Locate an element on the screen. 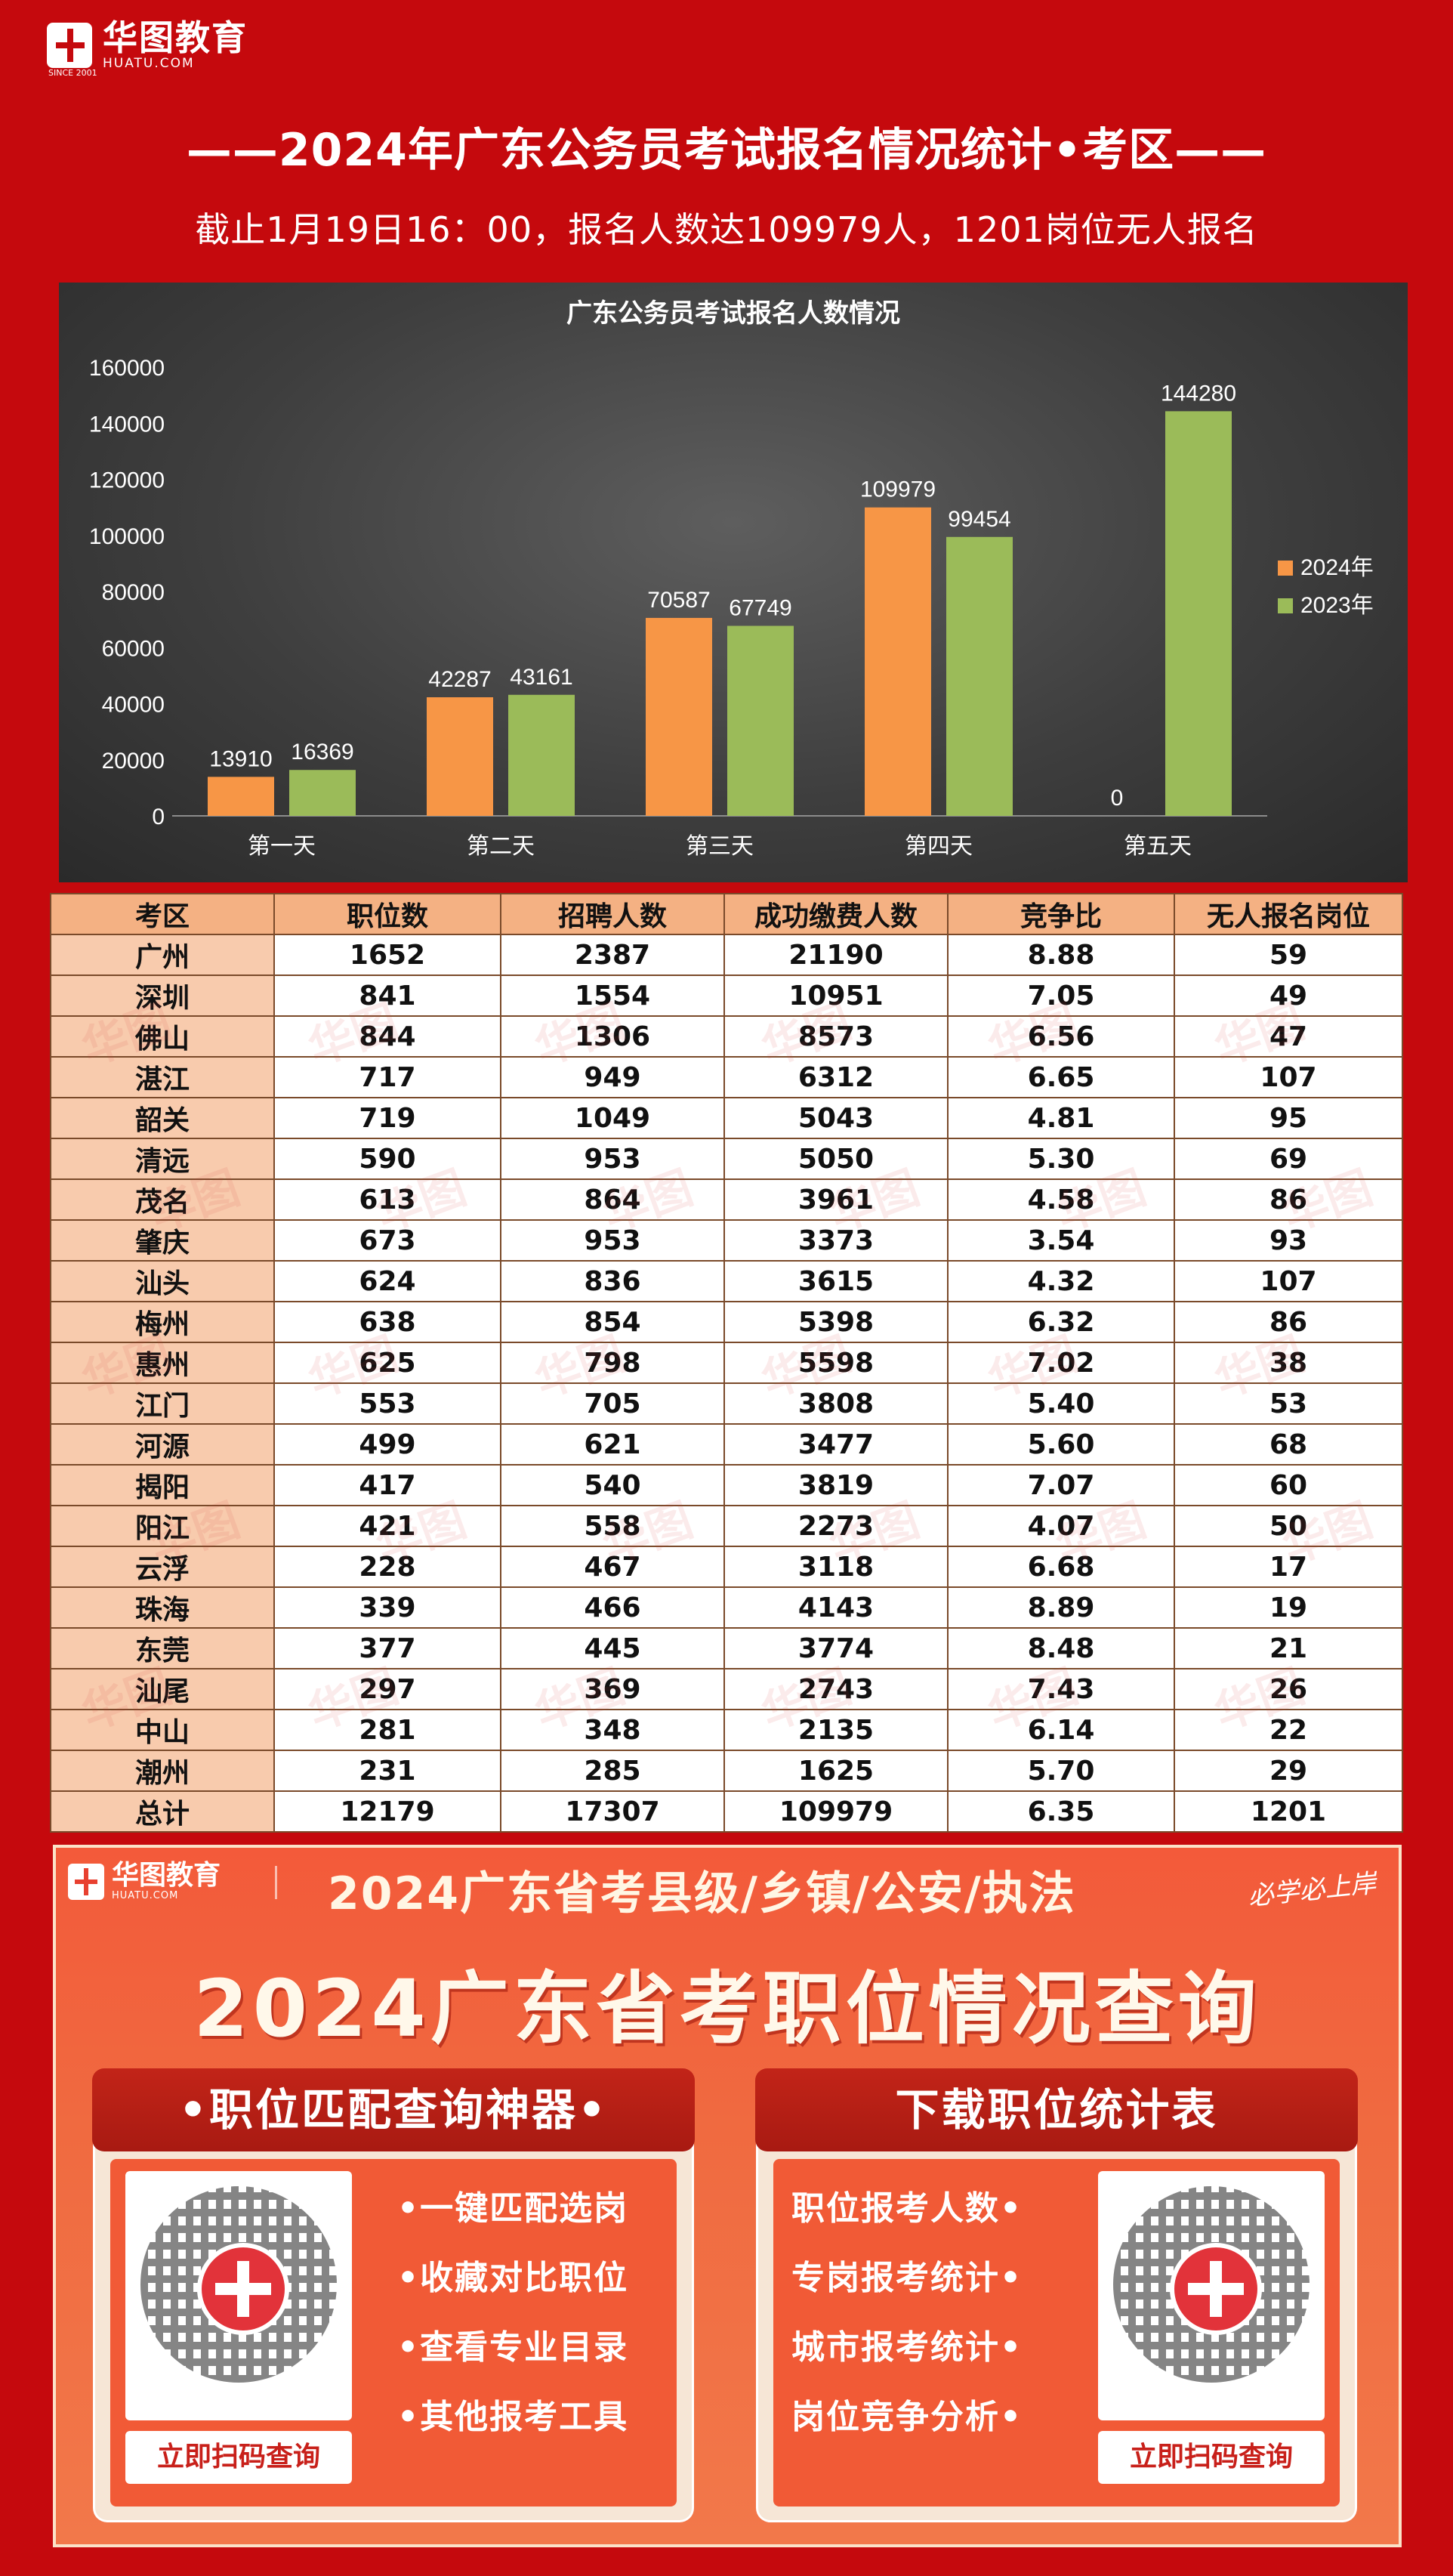  table-cell: 2743 is located at coordinates (836, 1689).